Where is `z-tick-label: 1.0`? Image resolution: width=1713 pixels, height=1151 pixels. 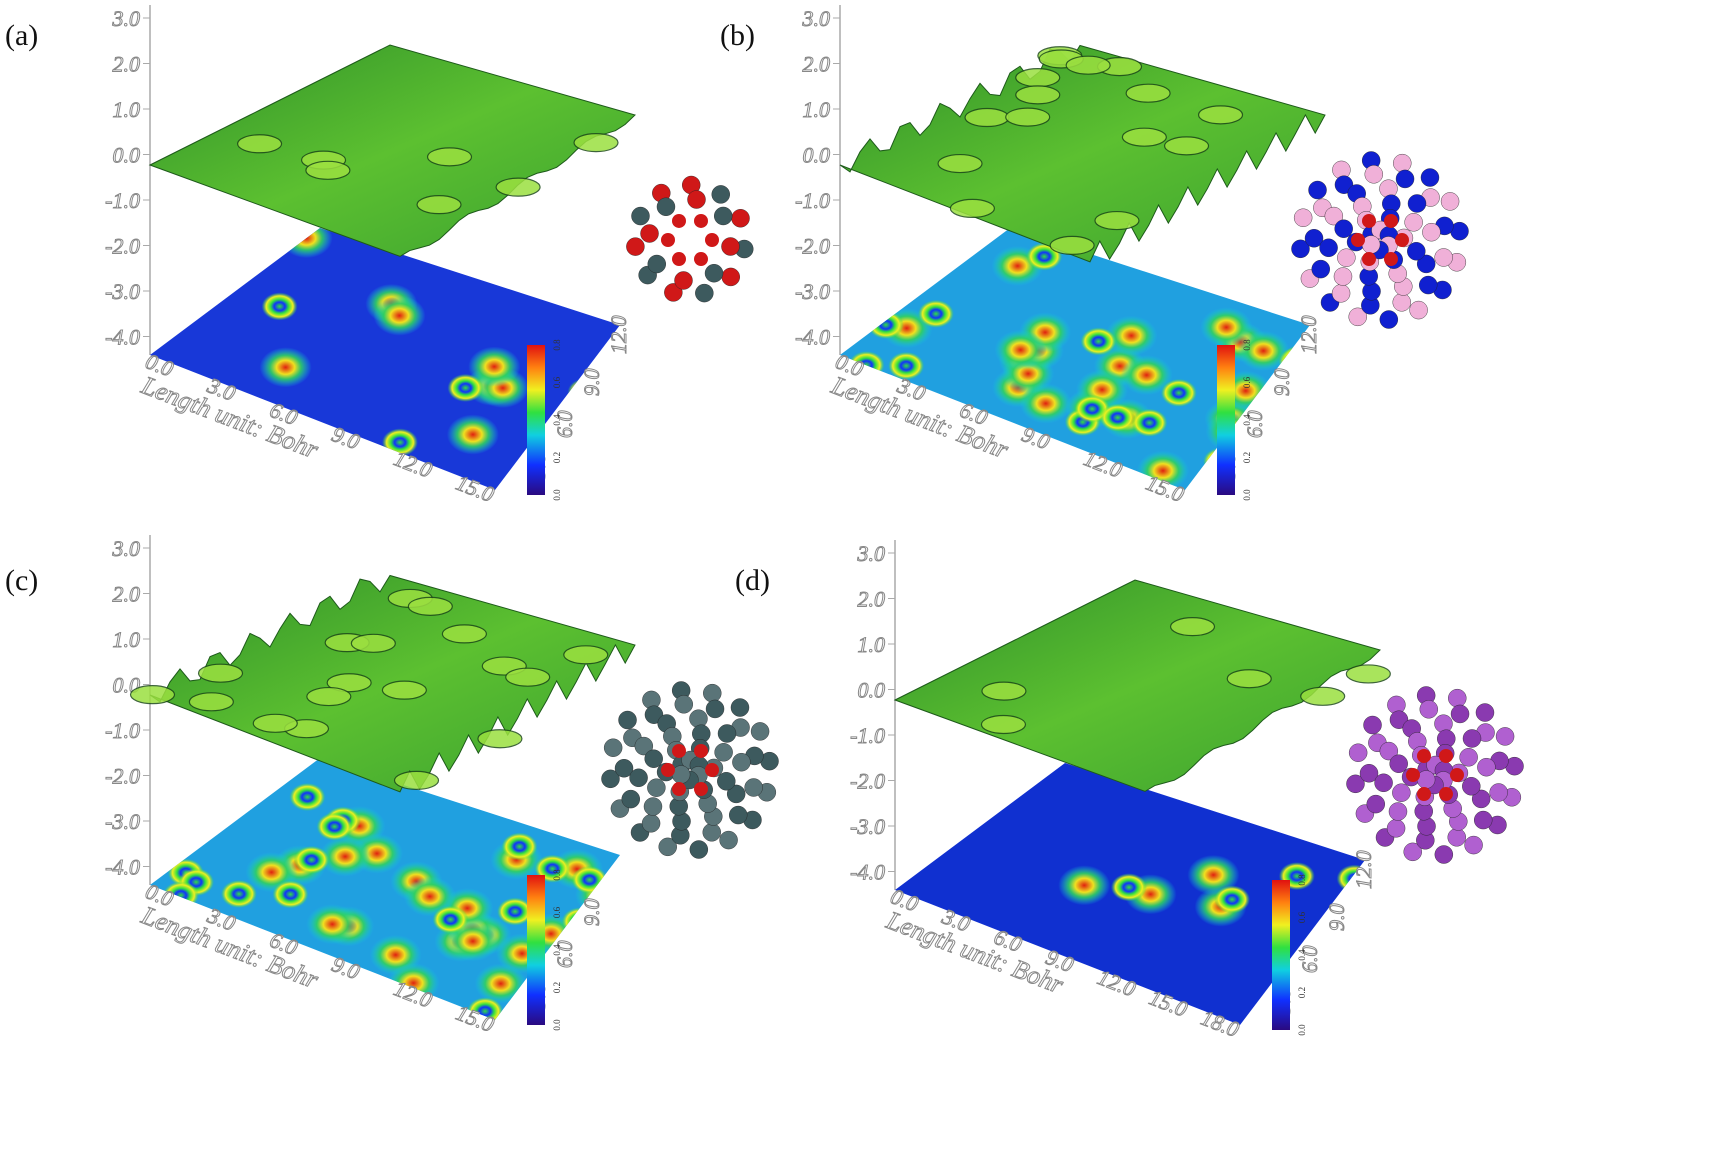 z-tick-label: 1.0 is located at coordinates (127, 109).